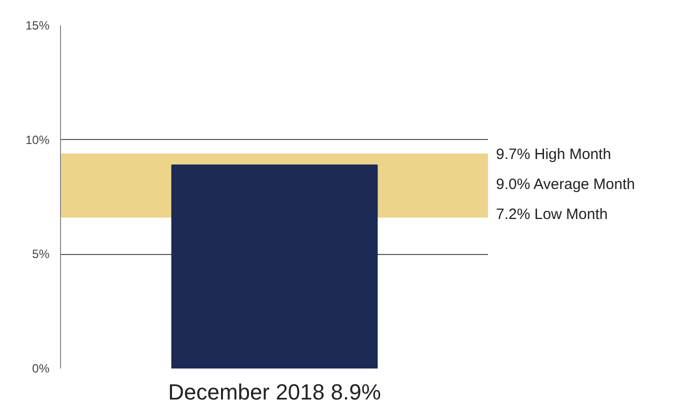  What do you see at coordinates (37, 25) in the screenshot?
I see `y-tick-label: 15%` at bounding box center [37, 25].